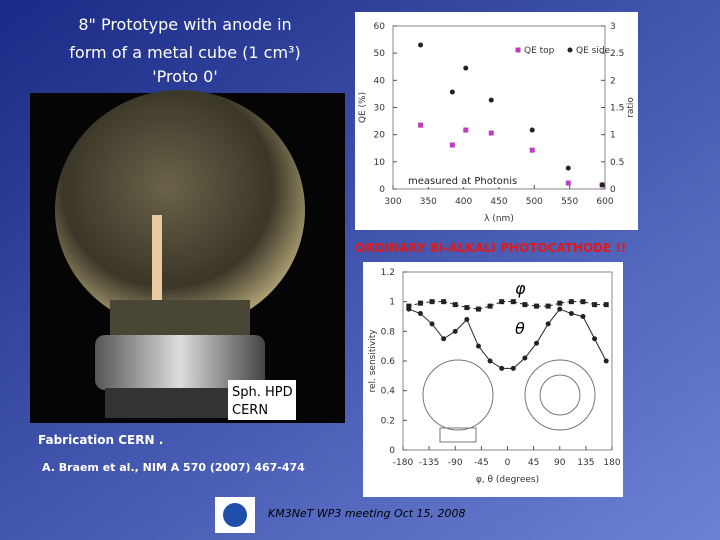 This screenshot has width=720, height=540. I want to click on x-tick-label: -45, so click(481, 463).